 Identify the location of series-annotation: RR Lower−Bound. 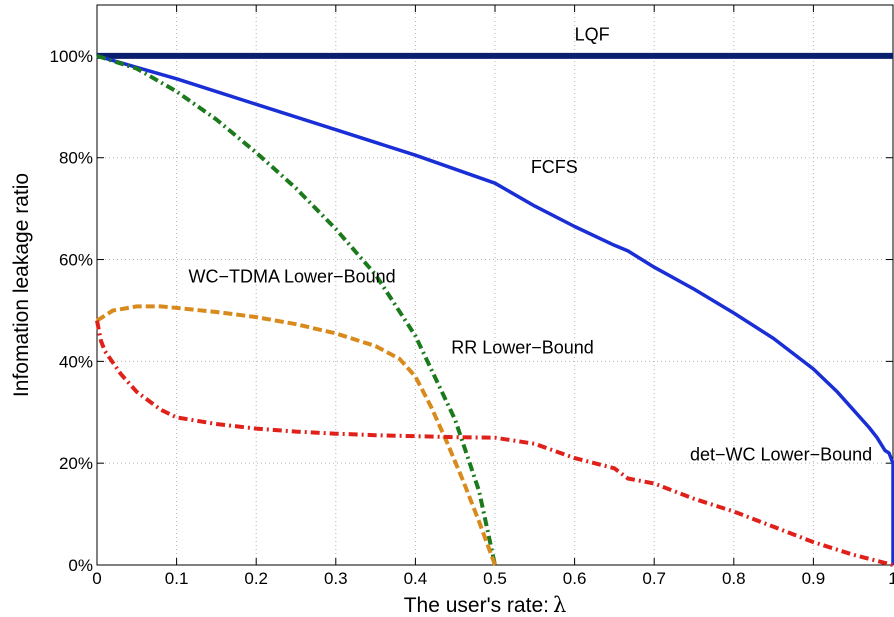
(522, 348).